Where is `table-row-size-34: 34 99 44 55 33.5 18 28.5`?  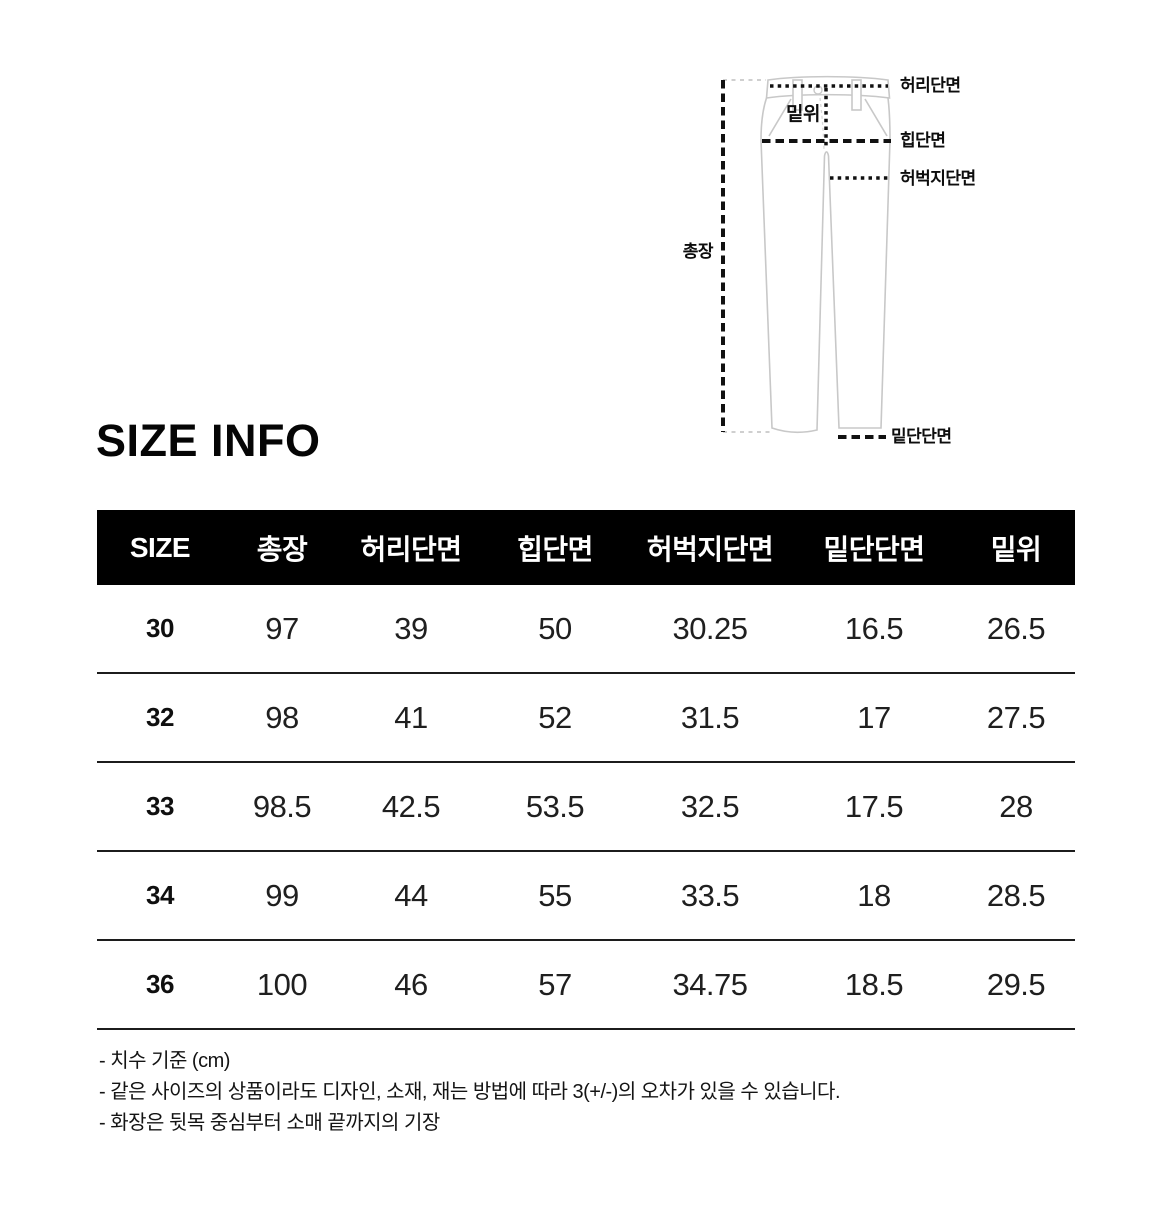 table-row-size-34: 34 99 44 55 33.5 18 28.5 is located at coordinates (586, 896).